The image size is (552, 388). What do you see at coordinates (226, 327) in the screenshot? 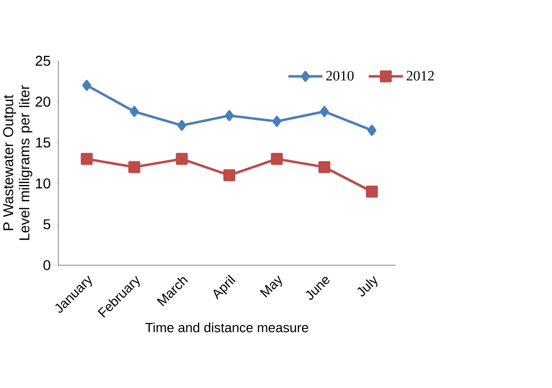
I see `x-axis-title: Time and distance measure` at bounding box center [226, 327].